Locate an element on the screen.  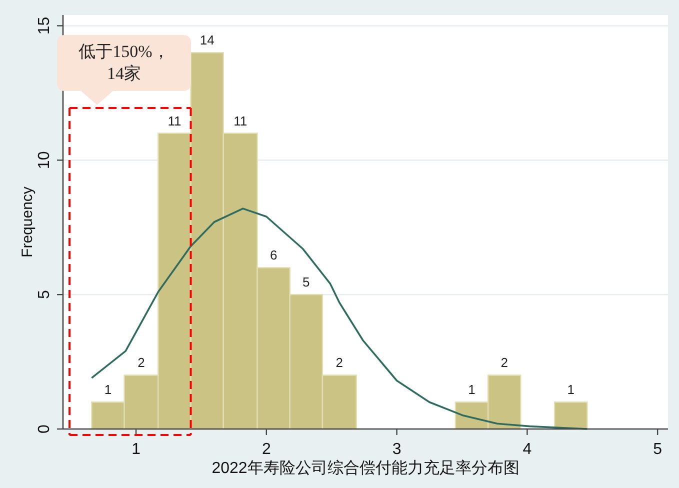
x-tick-label: 1 is located at coordinates (136, 449).